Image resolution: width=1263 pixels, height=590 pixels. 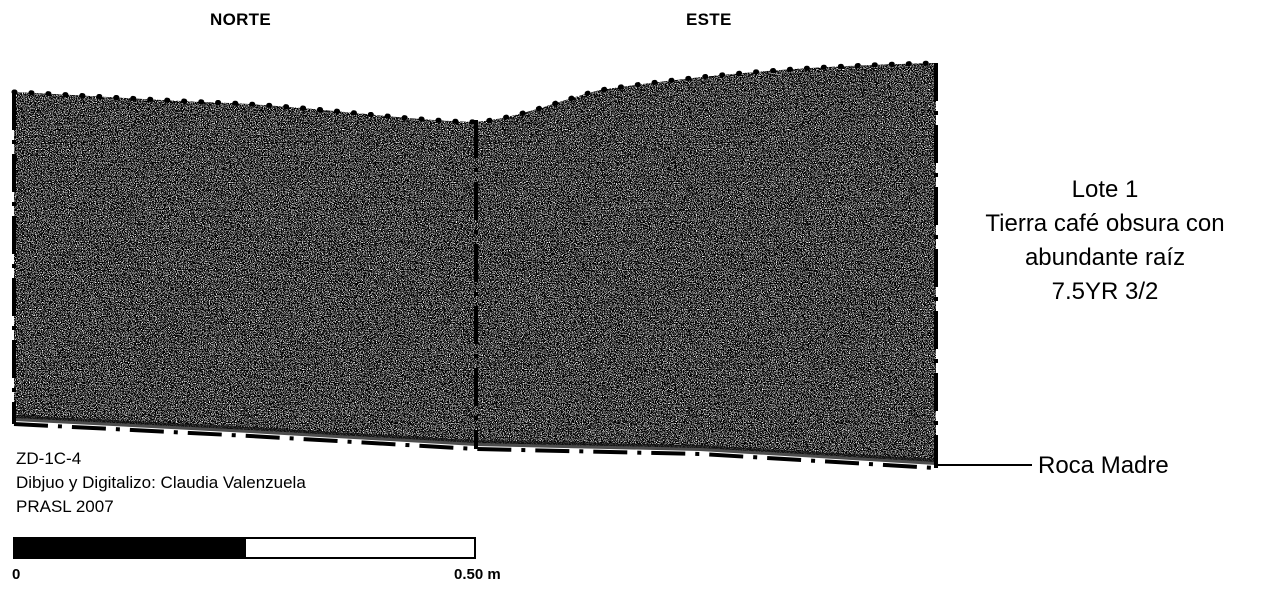 What do you see at coordinates (475, 446) in the screenshot?
I see `bedrock-contact-line` at bounding box center [475, 446].